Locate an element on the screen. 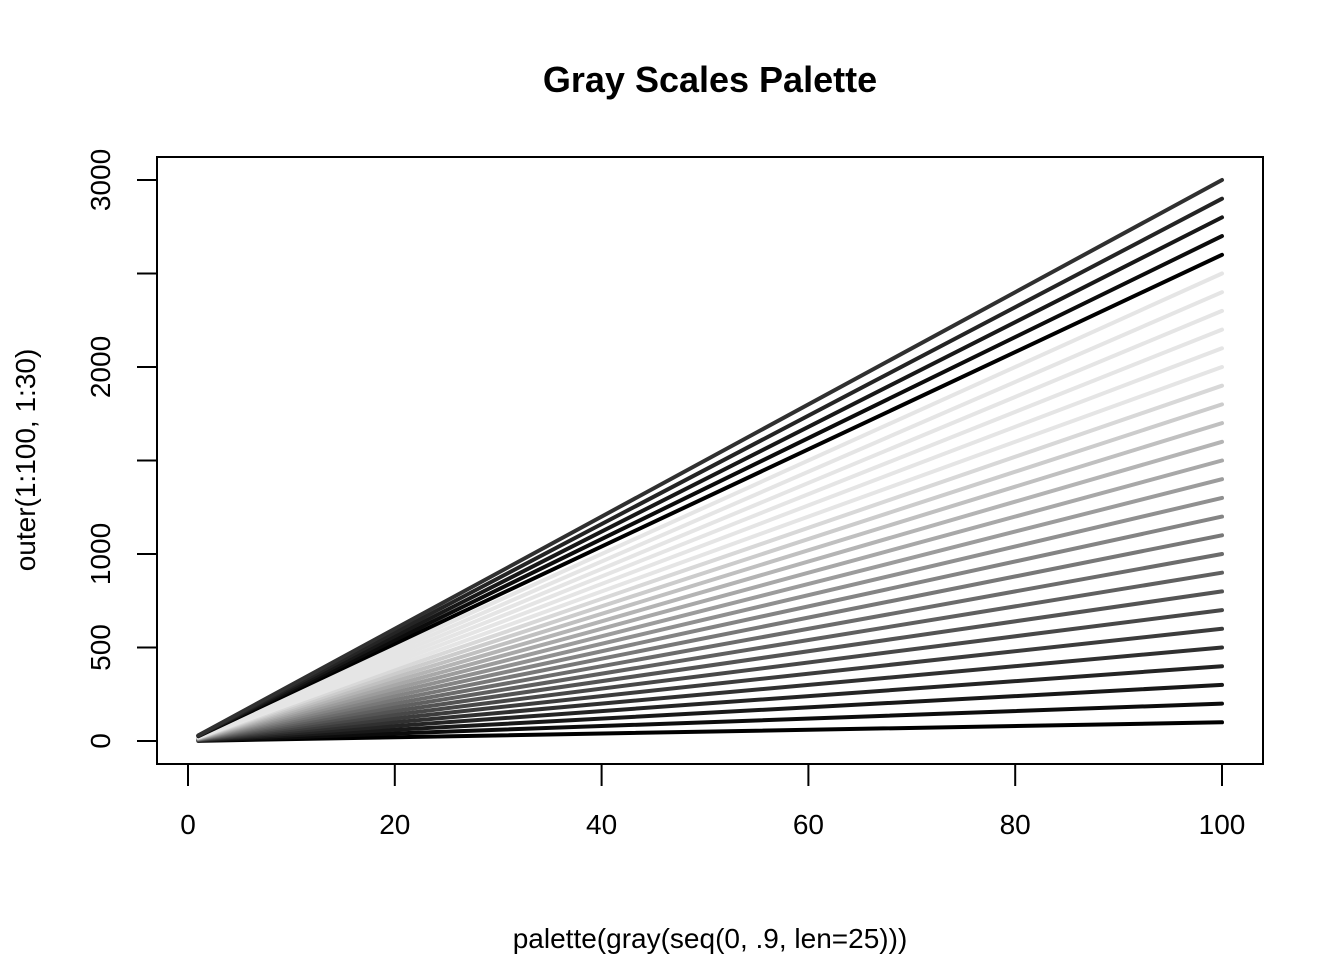 This screenshot has height=960, width=1344. y-axis-label: outer(1:100, 1:30) is located at coordinates (25, 460).